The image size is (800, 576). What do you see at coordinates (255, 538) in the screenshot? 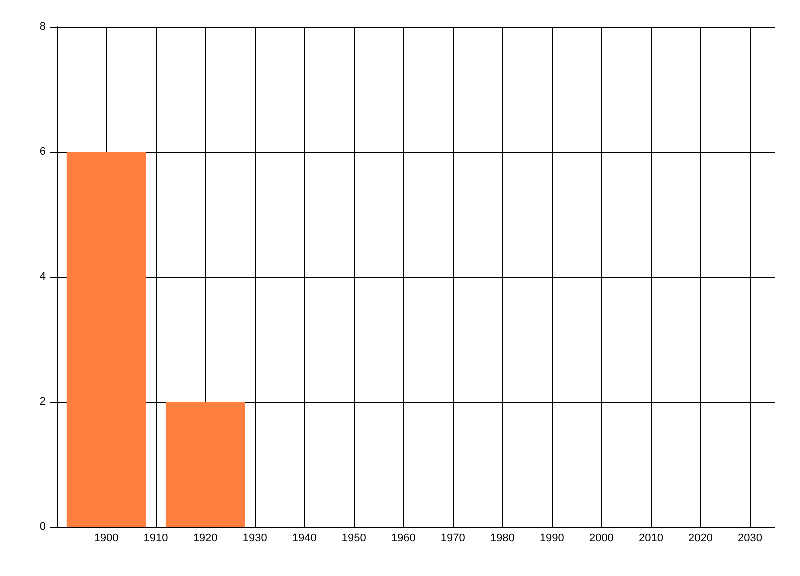
I see `x-tick-label: 1930` at bounding box center [255, 538].